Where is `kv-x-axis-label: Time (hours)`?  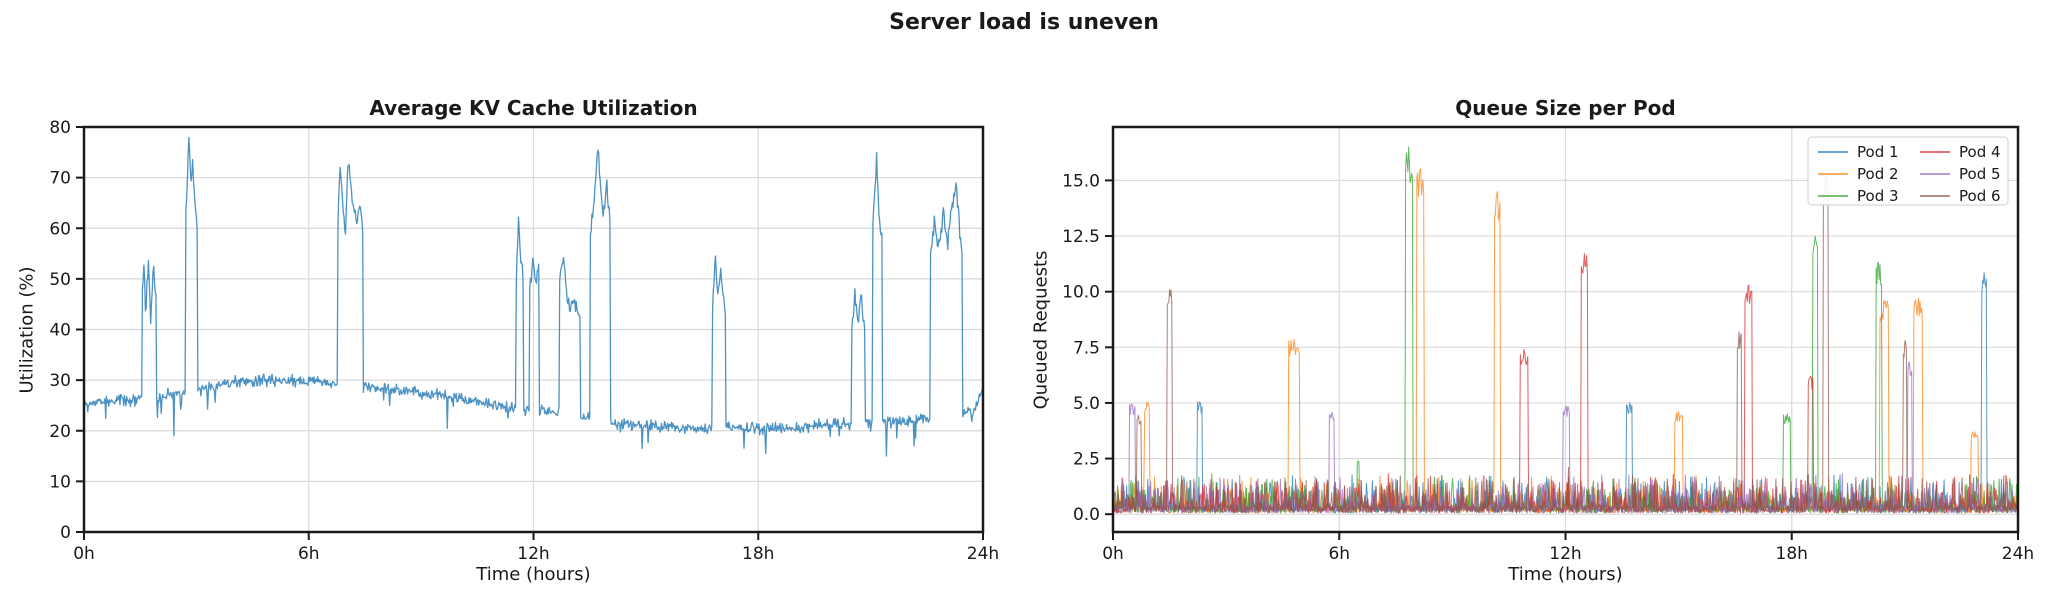
kv-x-axis-label: Time (hours) is located at coordinates (533, 574).